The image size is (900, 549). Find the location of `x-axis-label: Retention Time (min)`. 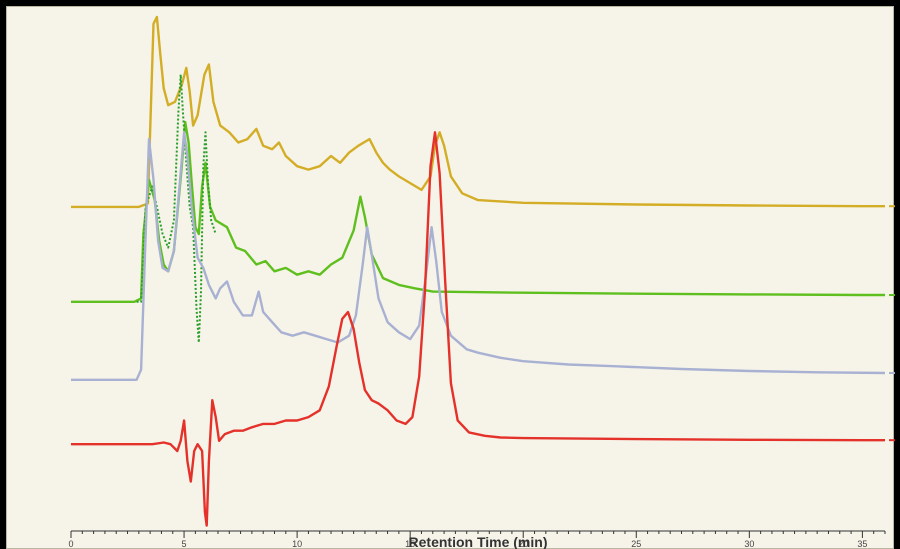

x-axis-label: Retention Time (min) is located at coordinates (478, 541).